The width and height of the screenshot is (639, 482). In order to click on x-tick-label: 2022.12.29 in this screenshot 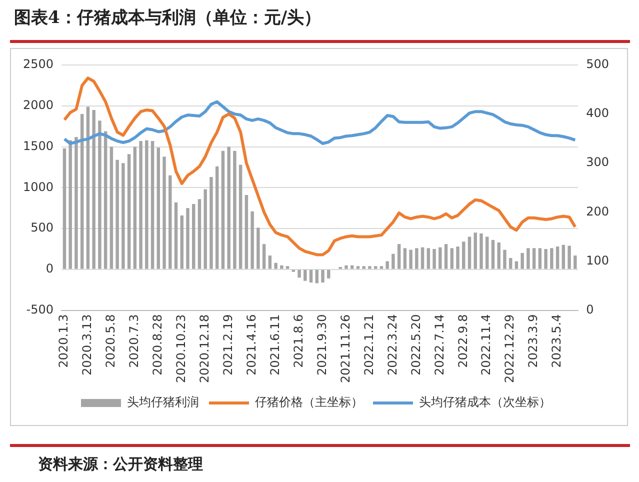, I will do `click(509, 349)`.